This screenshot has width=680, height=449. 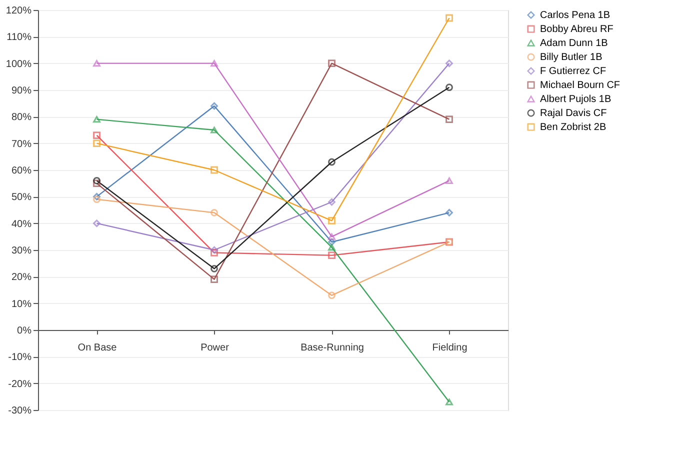 What do you see at coordinates (21, 251) in the screenshot?
I see `y-tick-label: 30%` at bounding box center [21, 251].